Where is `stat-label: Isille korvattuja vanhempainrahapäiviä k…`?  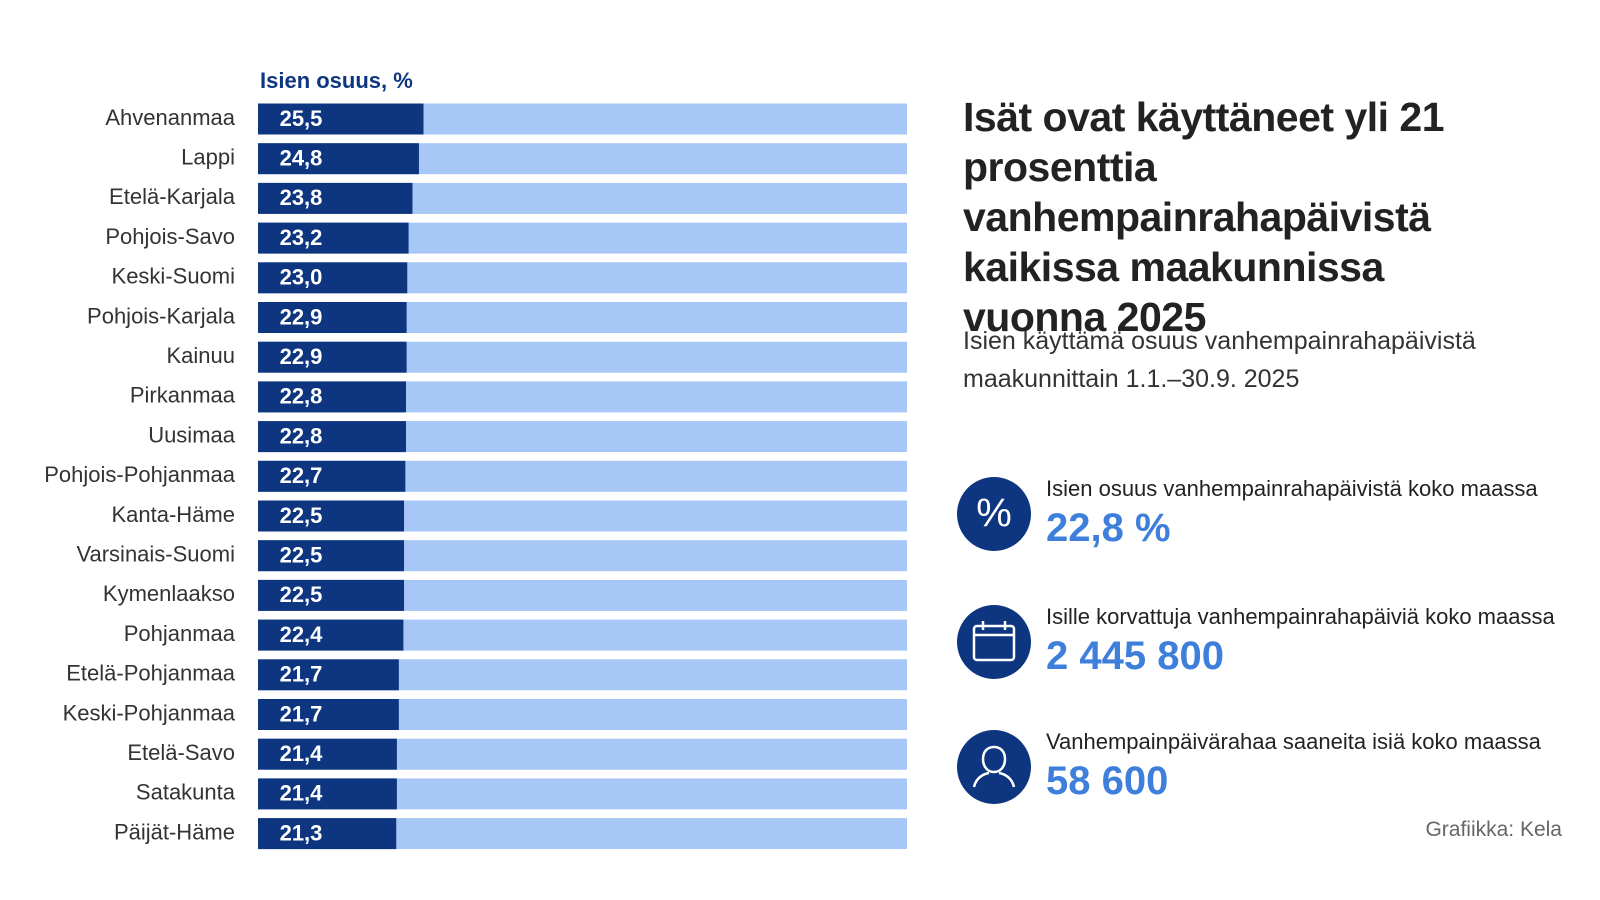
stat-label: Isille korvattuja vanhempainrahapäiviä k… is located at coordinates (1300, 616).